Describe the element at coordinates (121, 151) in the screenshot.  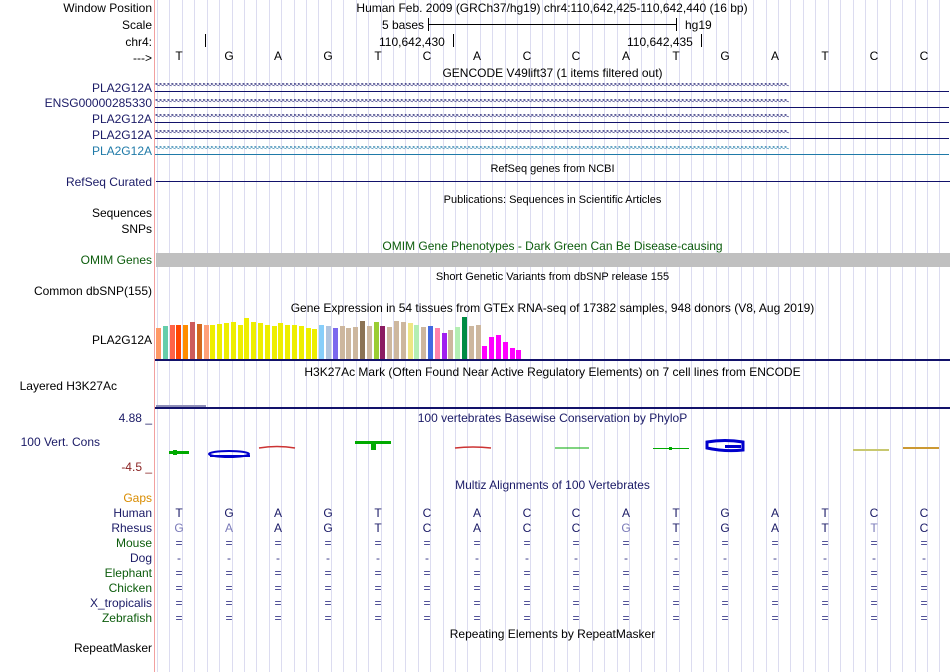
I see `label-gene-5: PLA2G12A` at that location.